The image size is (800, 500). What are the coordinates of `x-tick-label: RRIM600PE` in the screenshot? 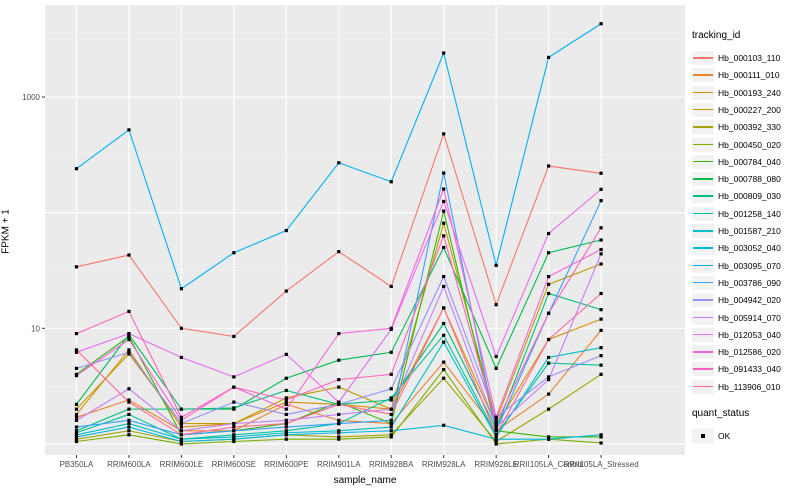 It's located at (286, 464).